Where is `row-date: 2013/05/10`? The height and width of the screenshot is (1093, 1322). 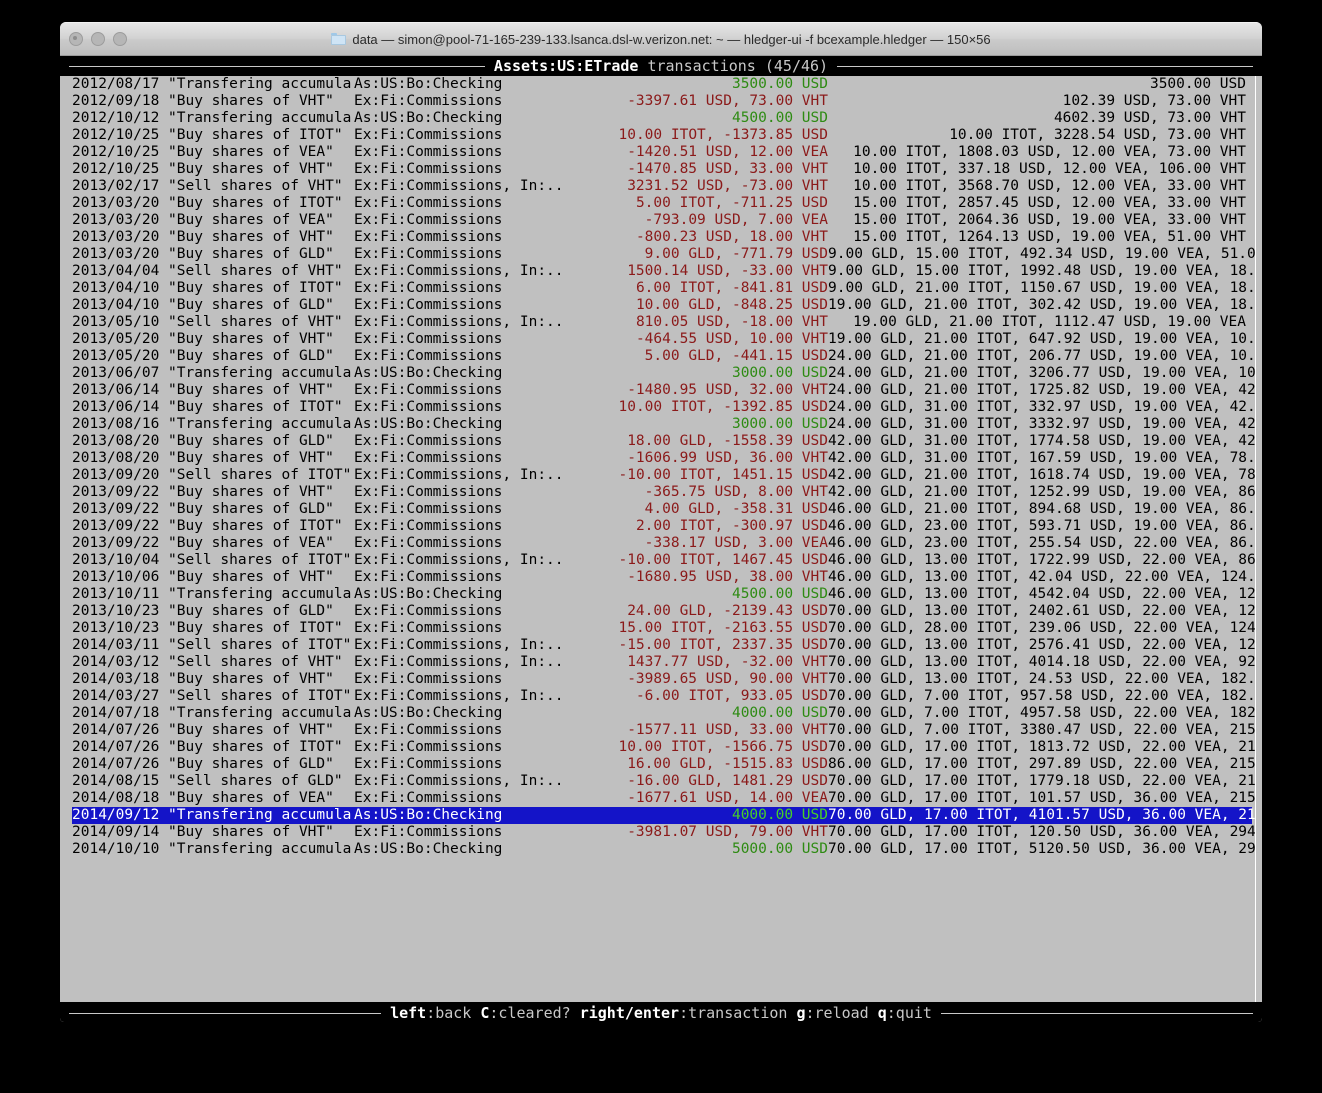
row-date: 2013/05/10 is located at coordinates (116, 322).